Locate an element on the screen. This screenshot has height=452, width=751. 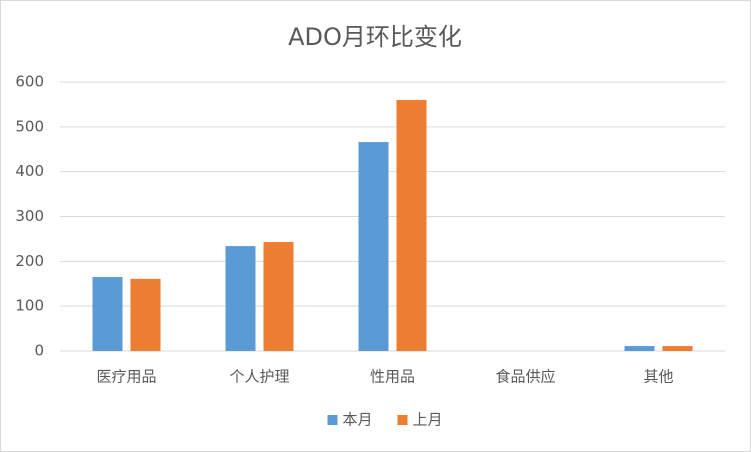
y-tick-label: 0 is located at coordinates (39, 351).